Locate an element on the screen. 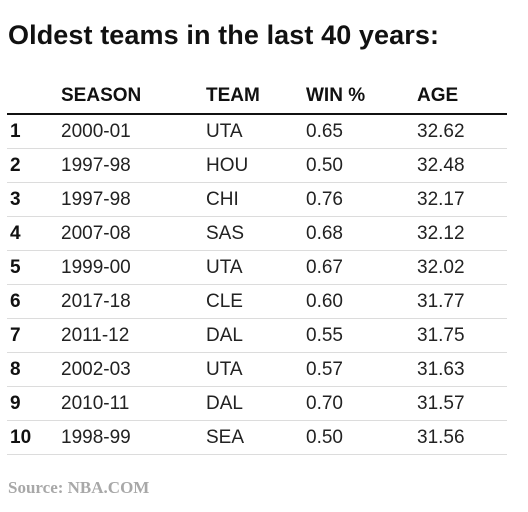  rank-cell: 7 is located at coordinates (34, 335).